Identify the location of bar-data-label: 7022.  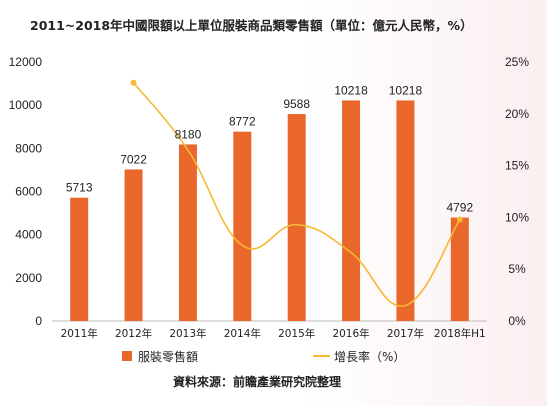
(133, 159).